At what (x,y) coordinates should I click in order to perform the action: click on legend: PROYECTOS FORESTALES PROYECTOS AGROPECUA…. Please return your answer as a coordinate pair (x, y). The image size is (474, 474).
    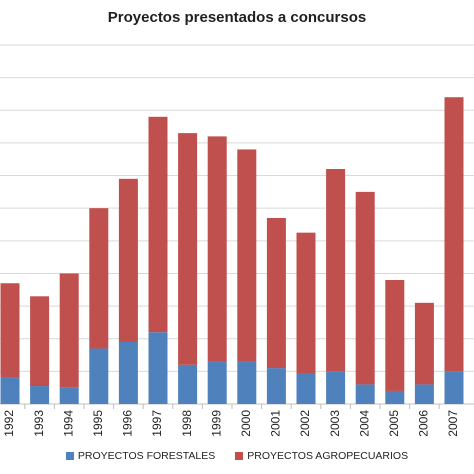
    Looking at the image, I should click on (237, 456).